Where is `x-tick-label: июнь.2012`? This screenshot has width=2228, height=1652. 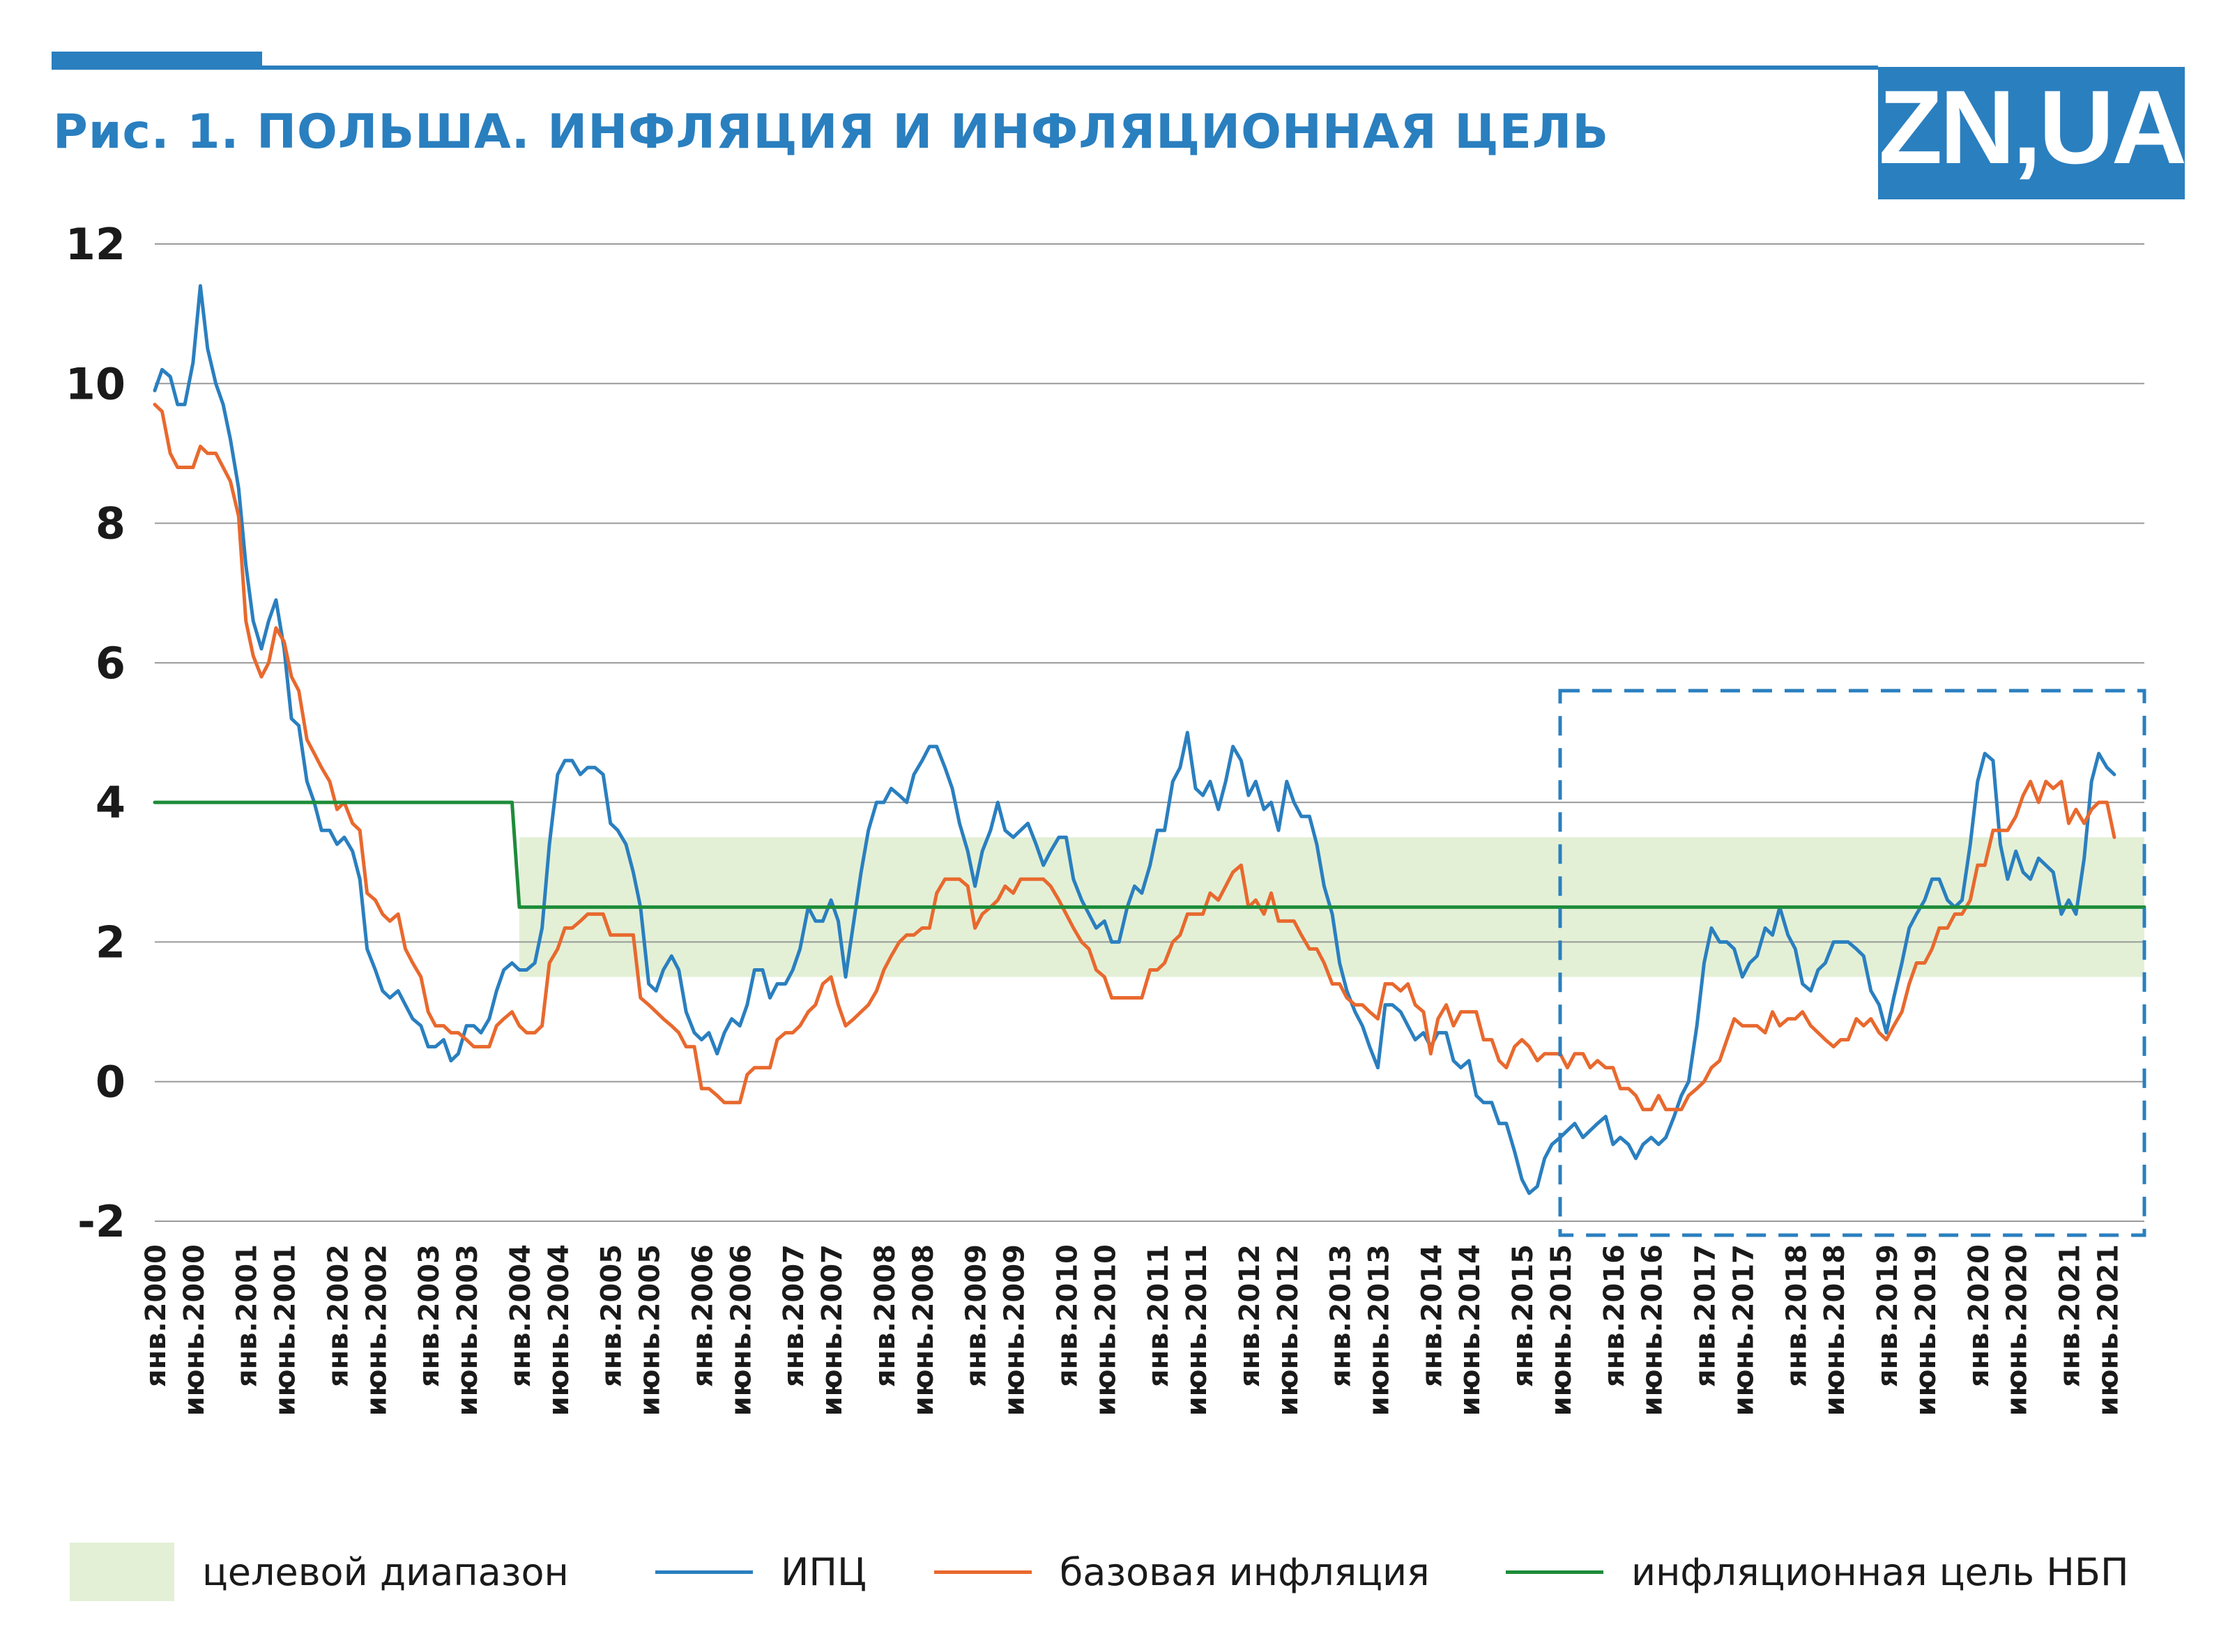 x-tick-label: июнь.2012 is located at coordinates (1288, 1330).